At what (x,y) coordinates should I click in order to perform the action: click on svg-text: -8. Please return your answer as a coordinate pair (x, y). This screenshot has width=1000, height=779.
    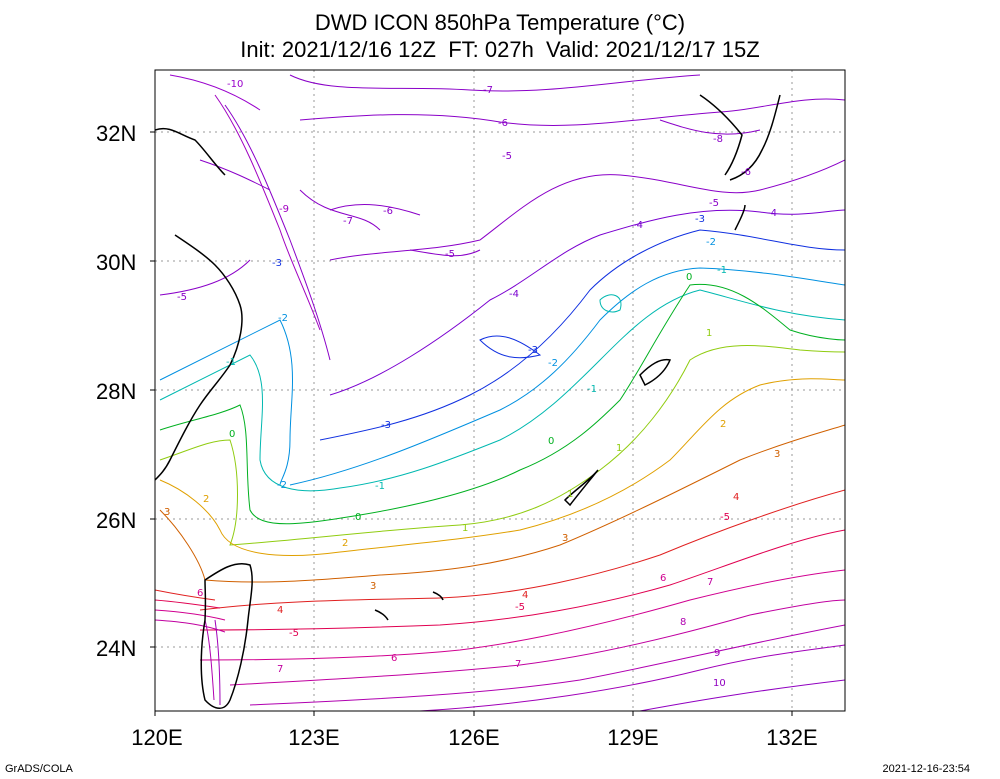
    Looking at the image, I should click on (718, 139).